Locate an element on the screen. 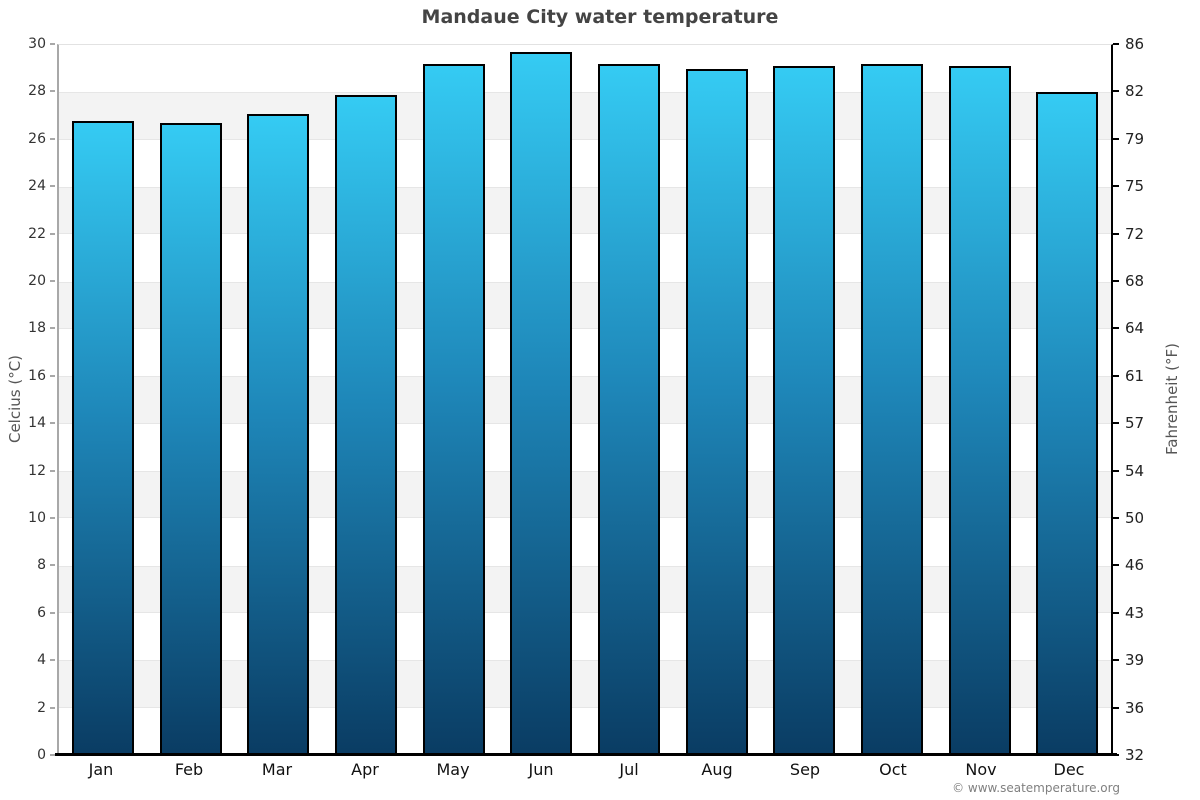  bar-slot-mar is located at coordinates (278, 400).